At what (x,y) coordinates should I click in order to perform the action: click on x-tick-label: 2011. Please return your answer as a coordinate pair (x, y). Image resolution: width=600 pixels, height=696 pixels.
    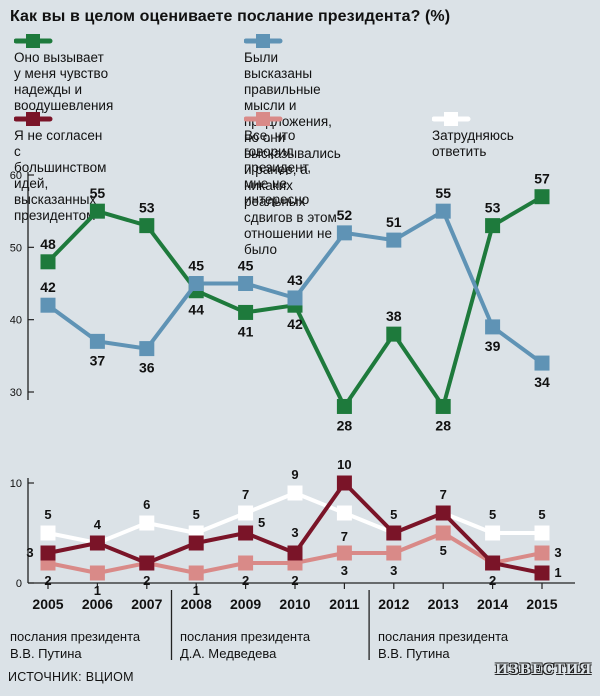
    Looking at the image, I should click on (344, 604).